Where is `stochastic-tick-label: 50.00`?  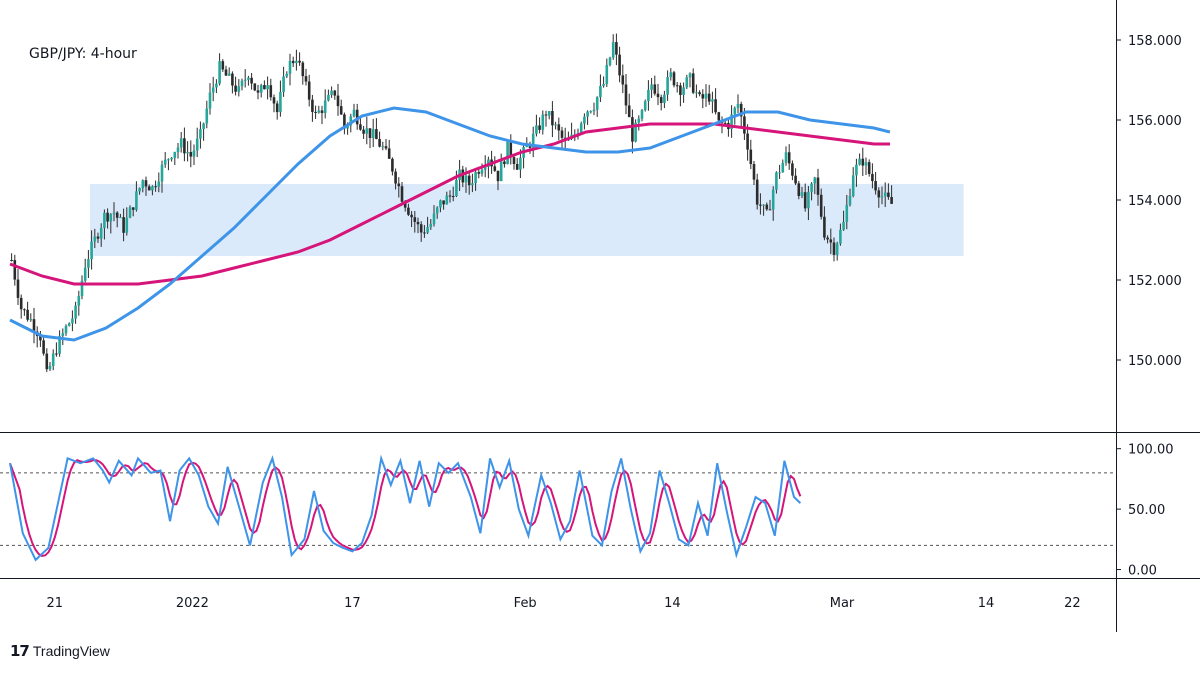 stochastic-tick-label: 50.00 is located at coordinates (1146, 510).